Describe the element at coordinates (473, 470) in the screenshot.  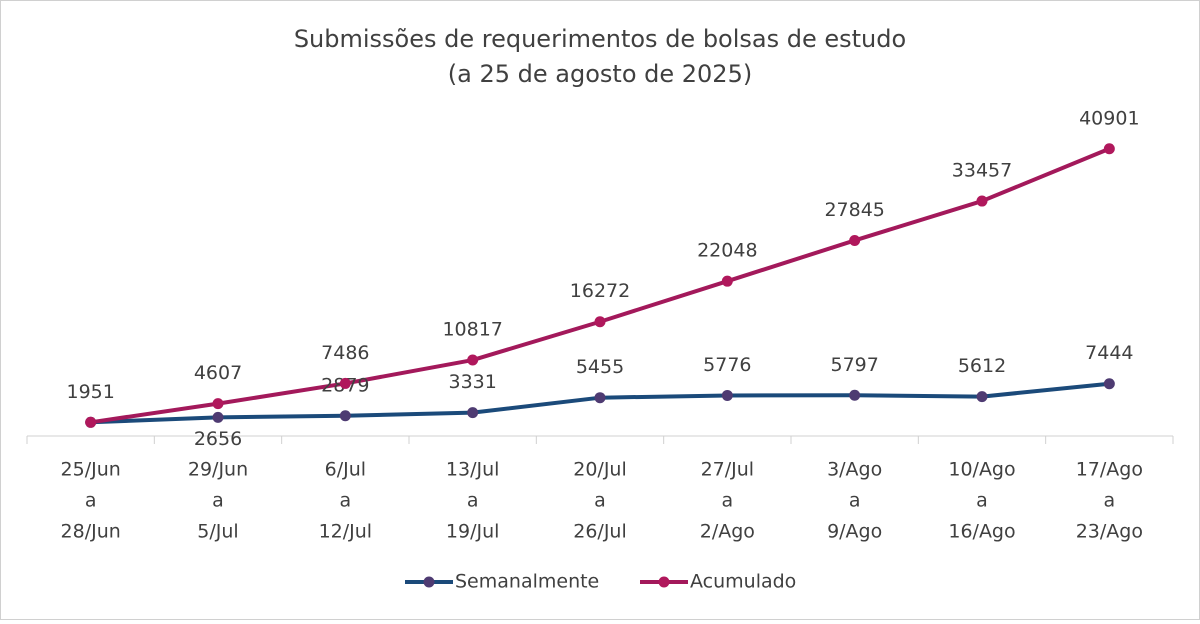
I see `x-tick-label: 13/Jul` at that location.